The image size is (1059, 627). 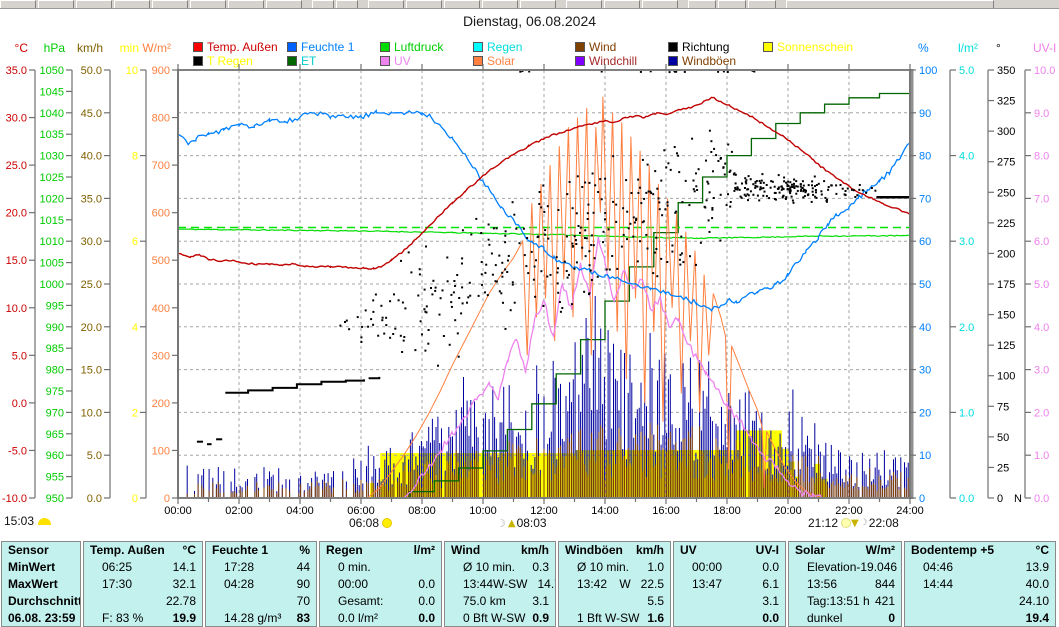 I want to click on stats-cell-row: 14:44 40.0, so click(x=980, y=584).